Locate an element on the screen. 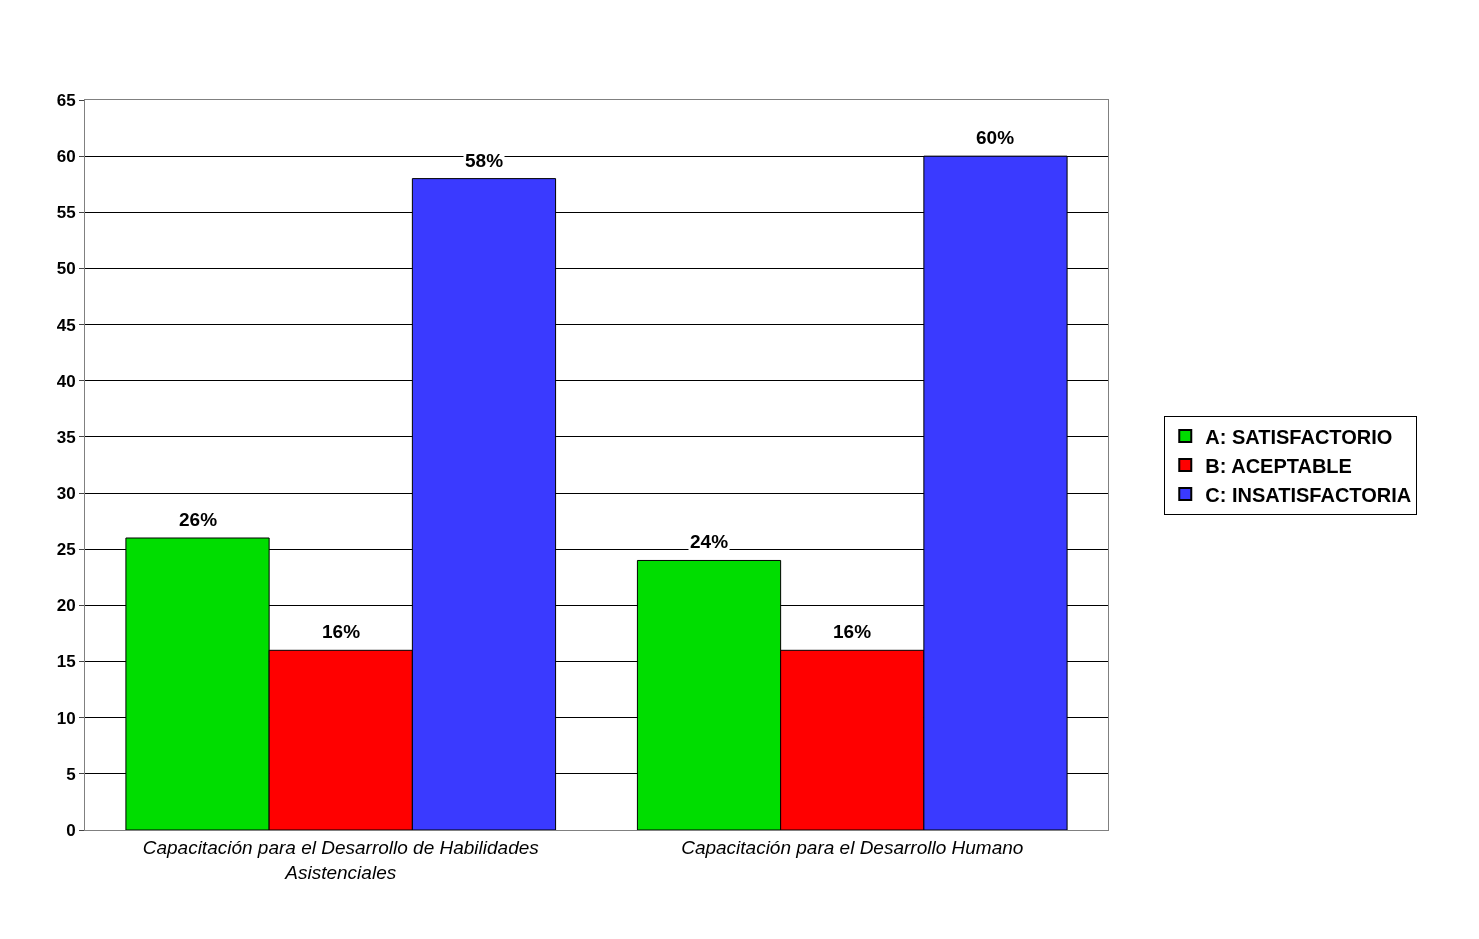 This screenshot has height=939, width=1479. y-tick-label: 55 is located at coordinates (66, 213).